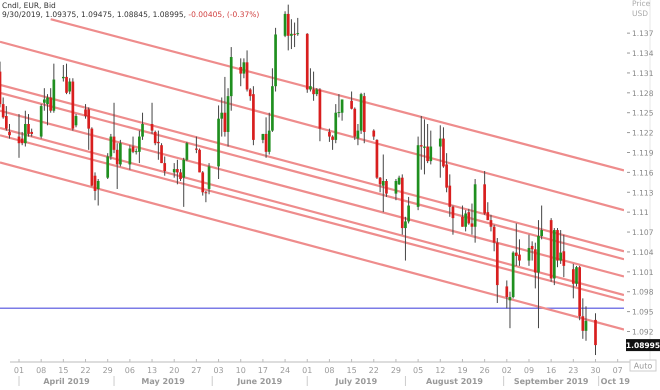 This screenshot has height=390, width=660. I want to click on x-tick-label: 10, so click(241, 370).